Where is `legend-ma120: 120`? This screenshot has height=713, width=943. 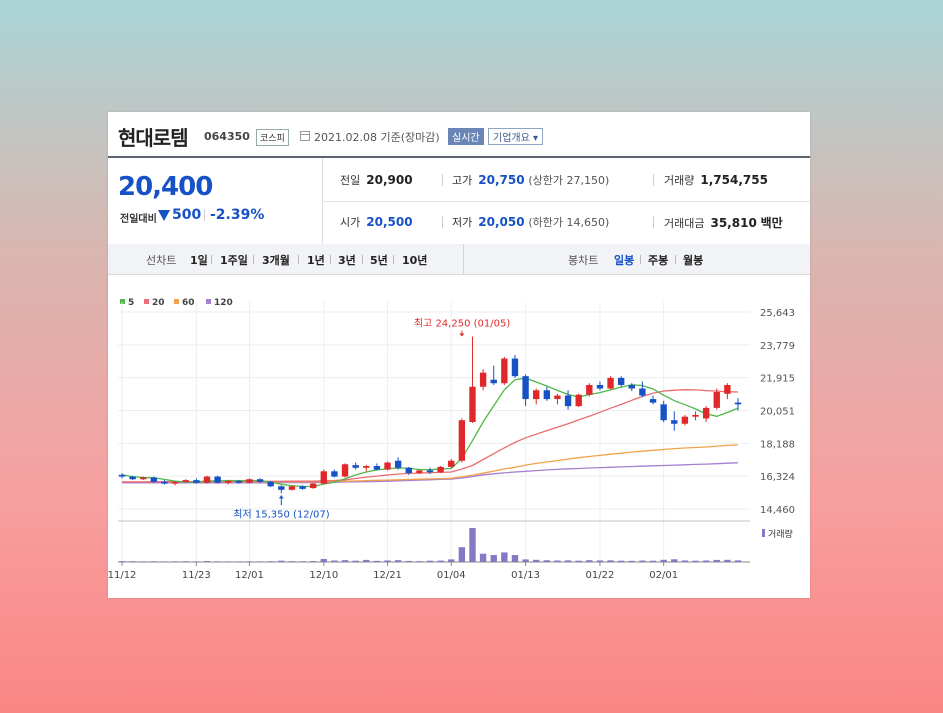 legend-ma120: 120 is located at coordinates (219, 303).